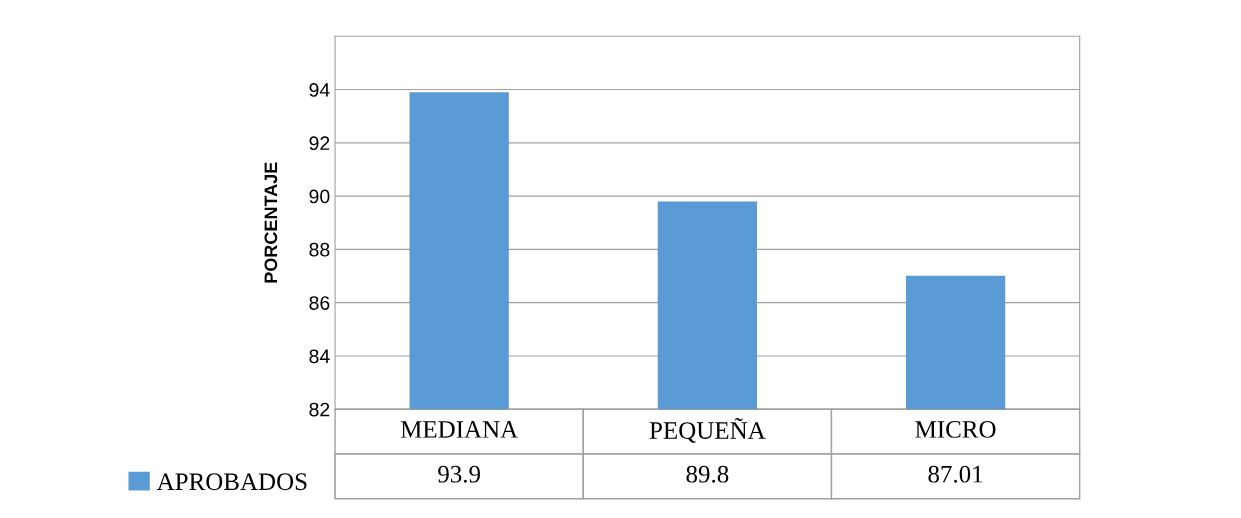  I want to click on y-tick-label: 86, so click(319, 303).